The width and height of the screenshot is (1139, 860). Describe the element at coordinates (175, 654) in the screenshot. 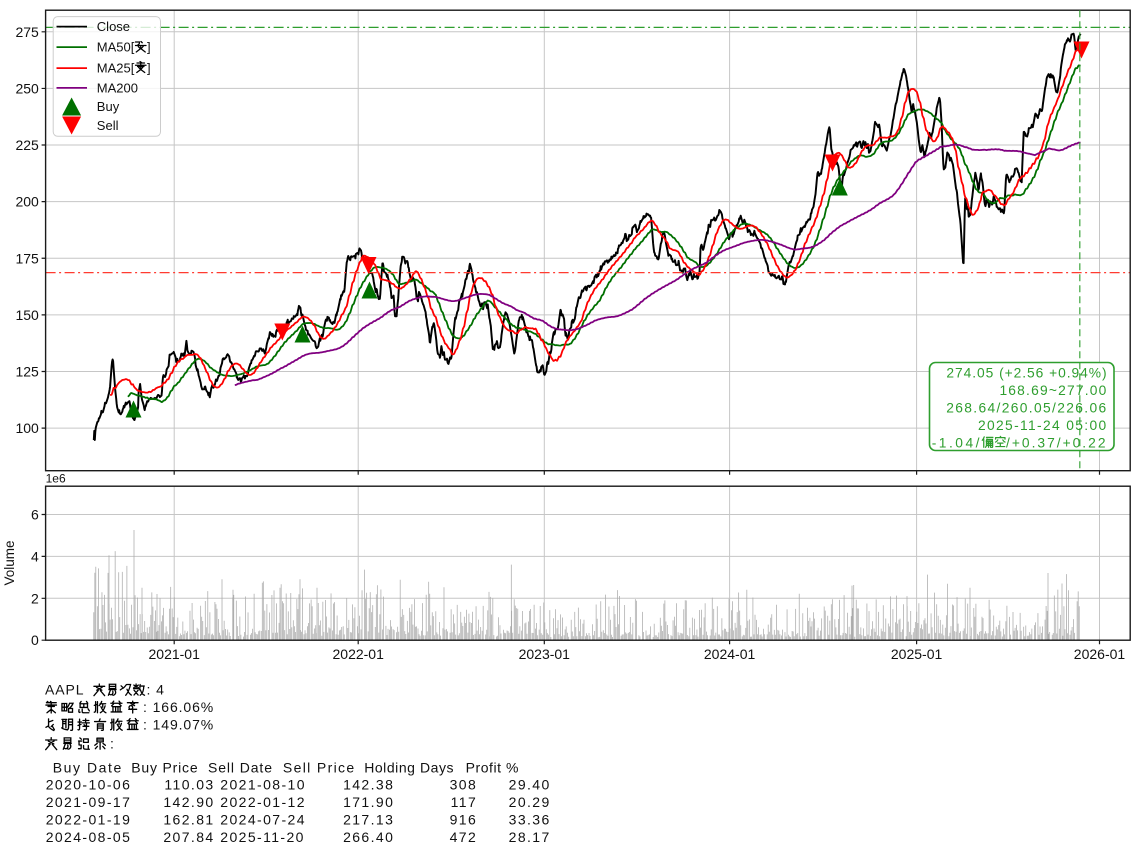

I see `svg-text: 2021-01` at that location.